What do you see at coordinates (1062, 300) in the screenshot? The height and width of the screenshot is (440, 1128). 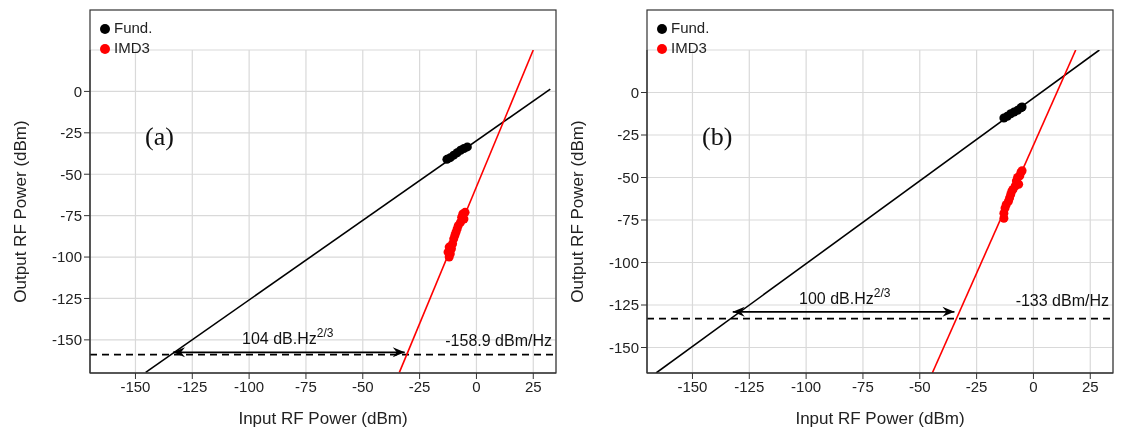 I see `ref-line-label: -133 dBm/Hz` at bounding box center [1062, 300].